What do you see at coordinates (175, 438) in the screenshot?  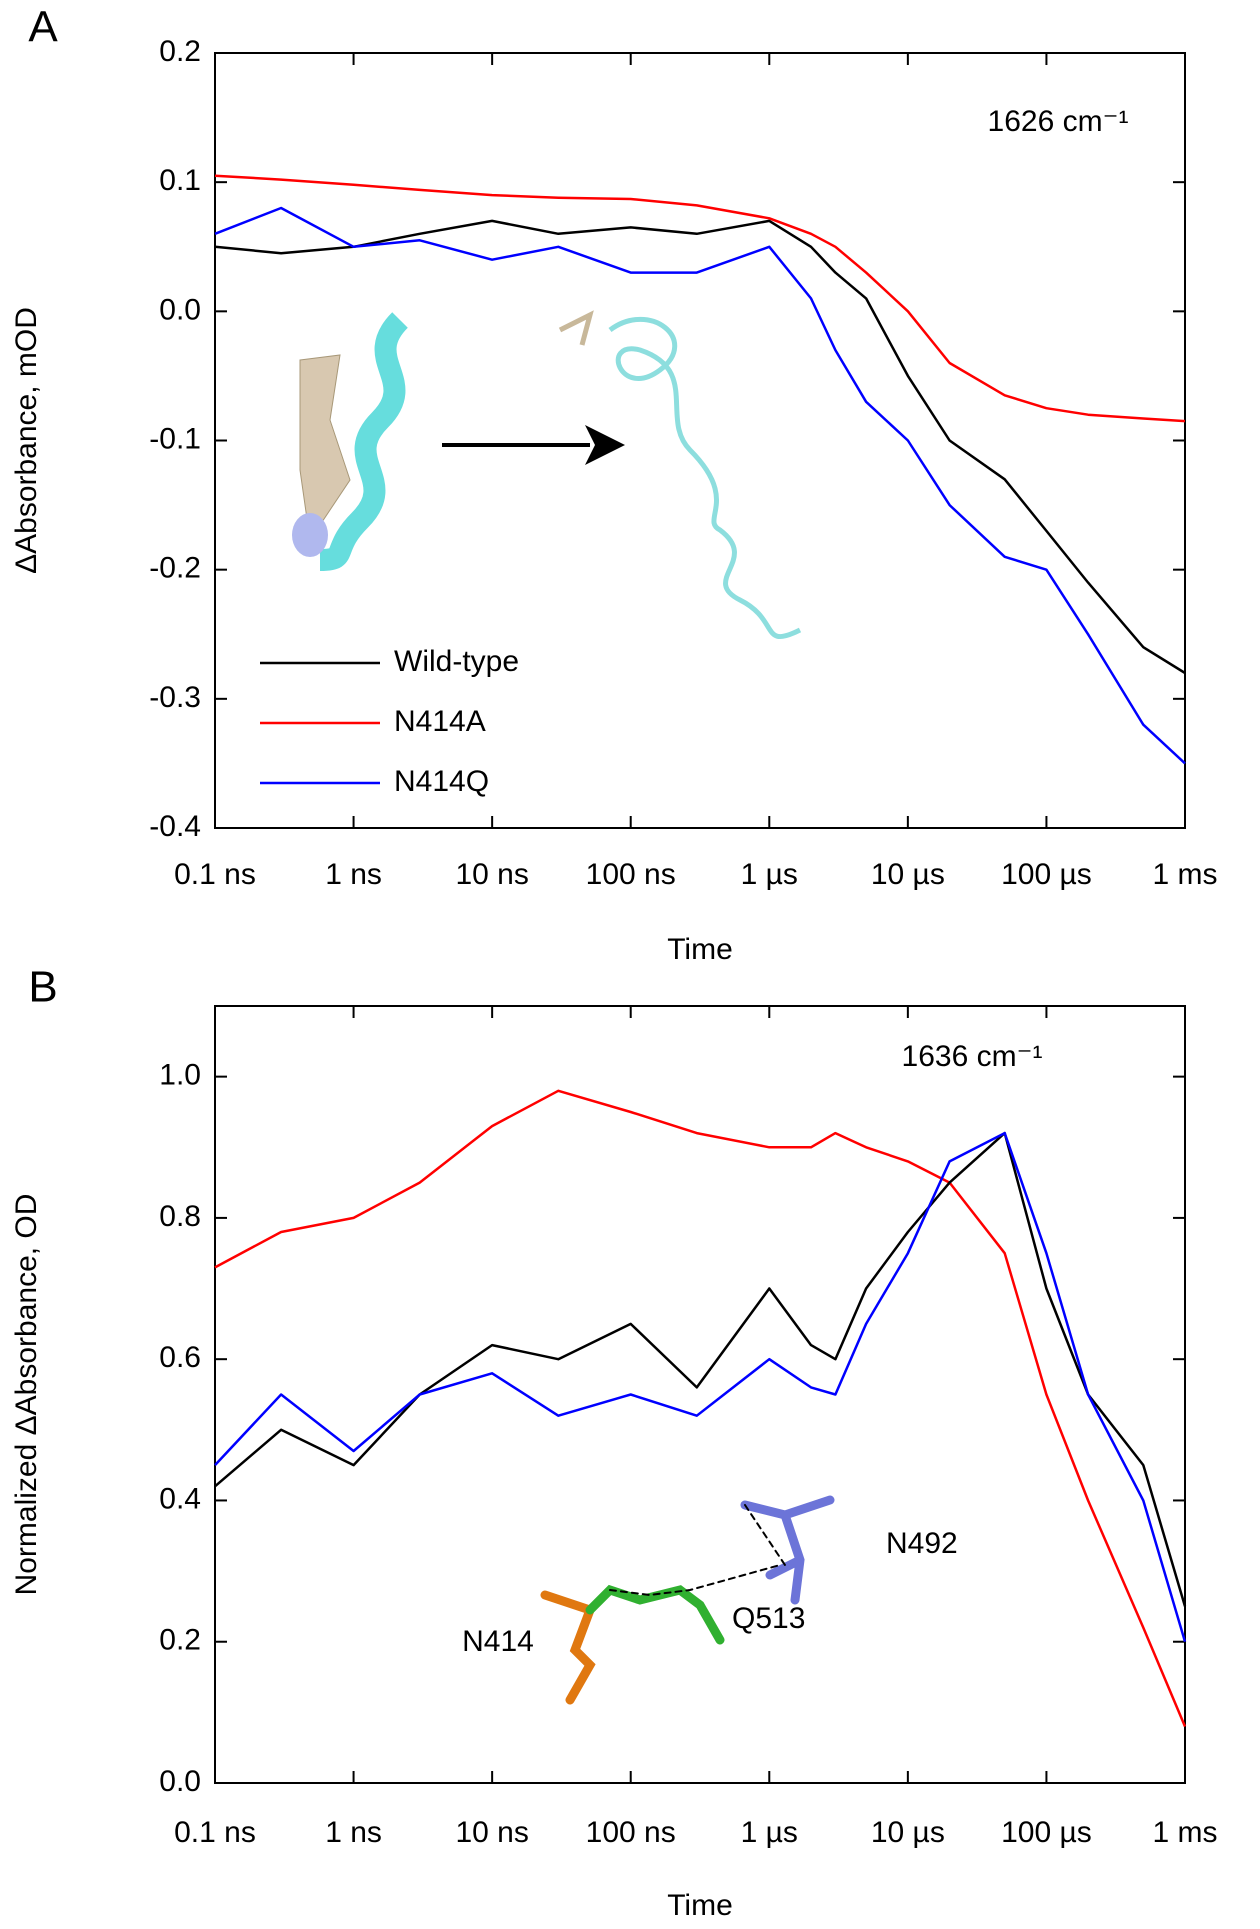 I see `y-tick-label: -0.1` at bounding box center [175, 438].